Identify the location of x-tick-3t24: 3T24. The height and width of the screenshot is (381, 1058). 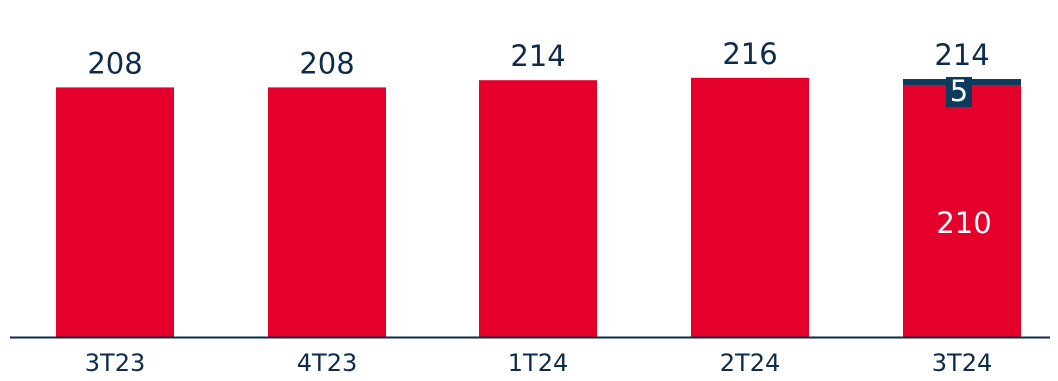
(962, 363).